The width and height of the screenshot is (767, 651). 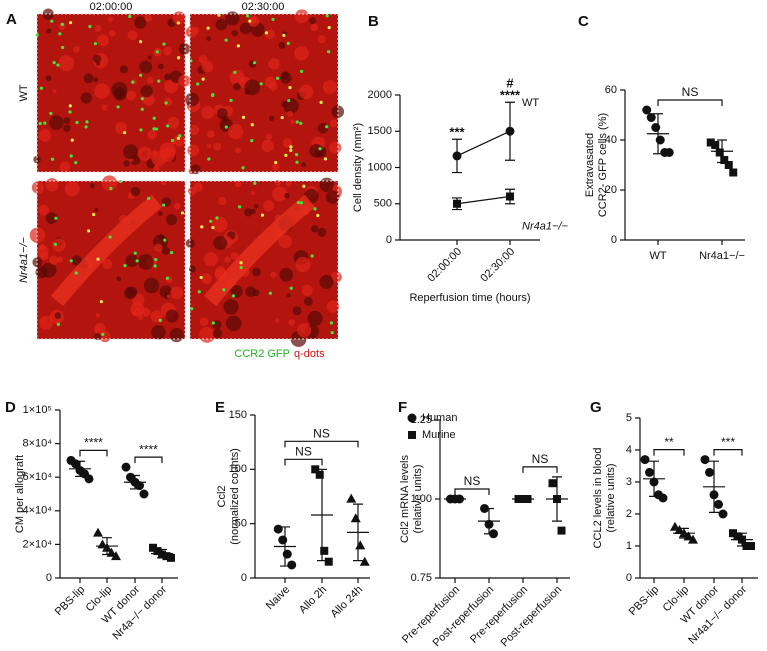 What do you see at coordinates (262, 354) in the screenshot?
I see `legend-label: CCR2 GFP` at bounding box center [262, 354].